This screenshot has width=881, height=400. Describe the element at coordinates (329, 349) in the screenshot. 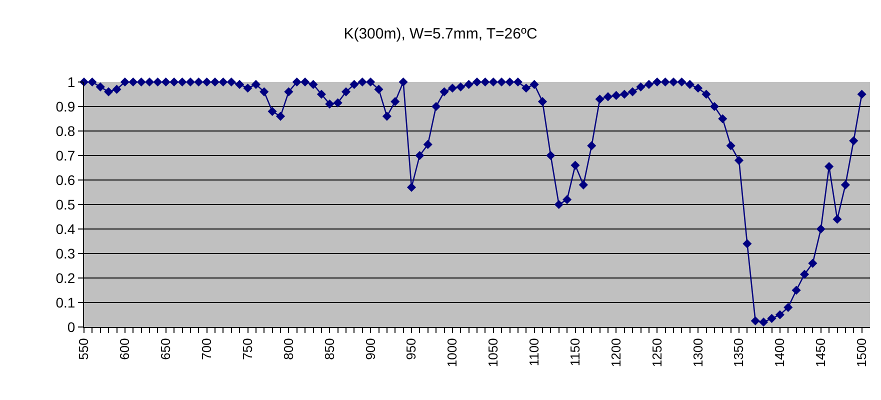

I see `x-tick-label: 850` at that location.